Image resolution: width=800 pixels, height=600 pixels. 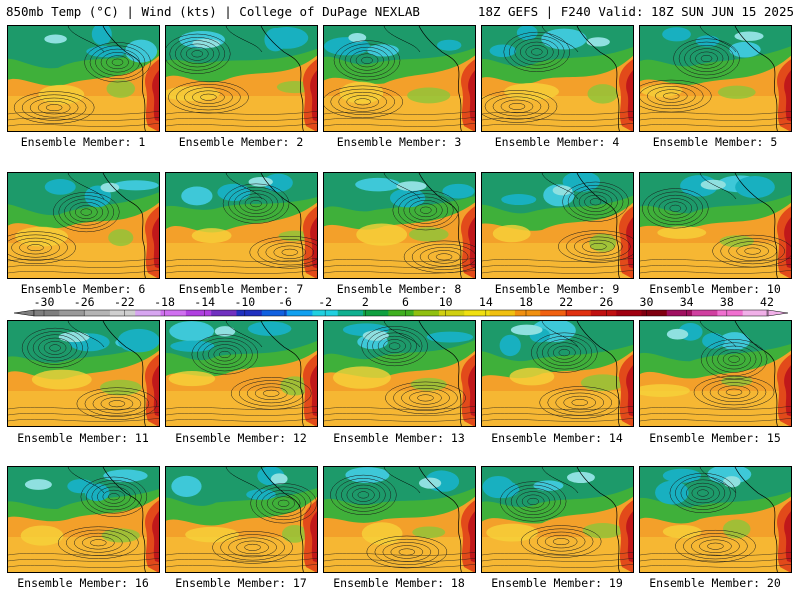 What do you see at coordinates (241, 289) in the screenshot?
I see `ensemble-member-label: Ensemble Member: 7` at bounding box center [241, 289].